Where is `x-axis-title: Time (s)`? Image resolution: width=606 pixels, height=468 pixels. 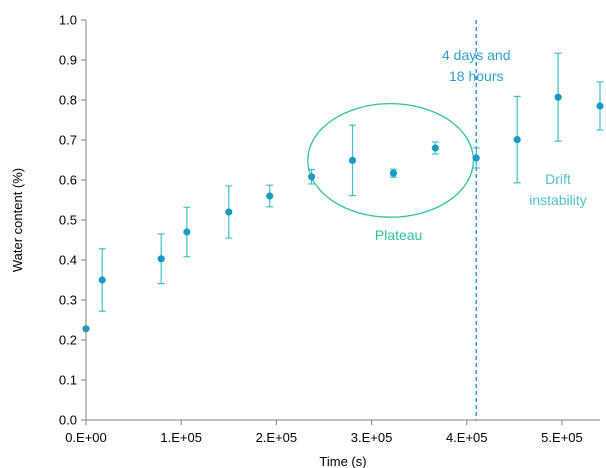
x-axis-title: Time (s) is located at coordinates (342, 461).